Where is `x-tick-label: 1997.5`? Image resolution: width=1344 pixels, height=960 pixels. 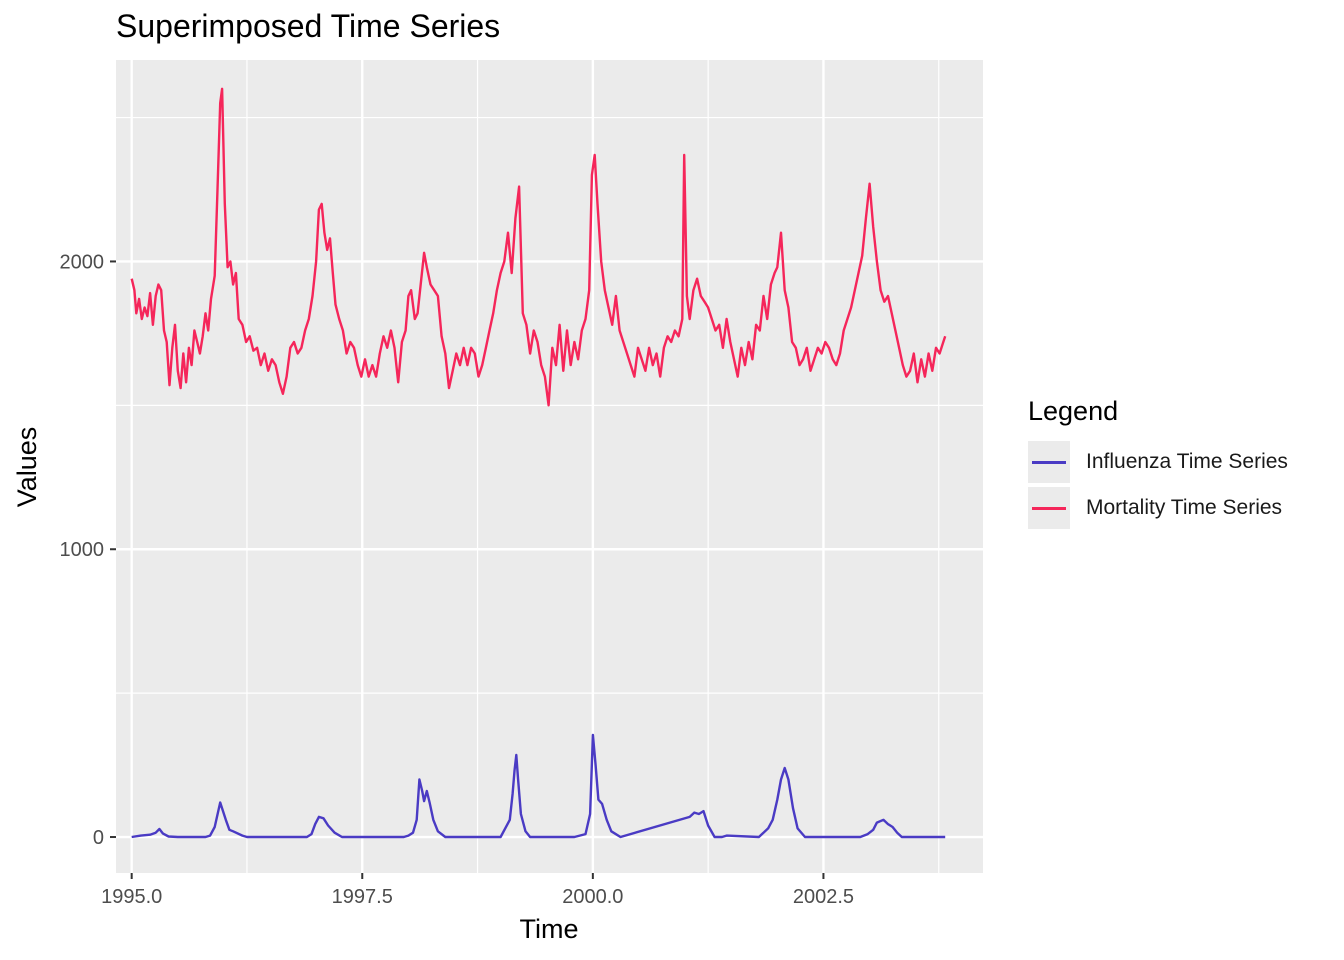
x-tick-label: 1997.5 is located at coordinates (362, 897).